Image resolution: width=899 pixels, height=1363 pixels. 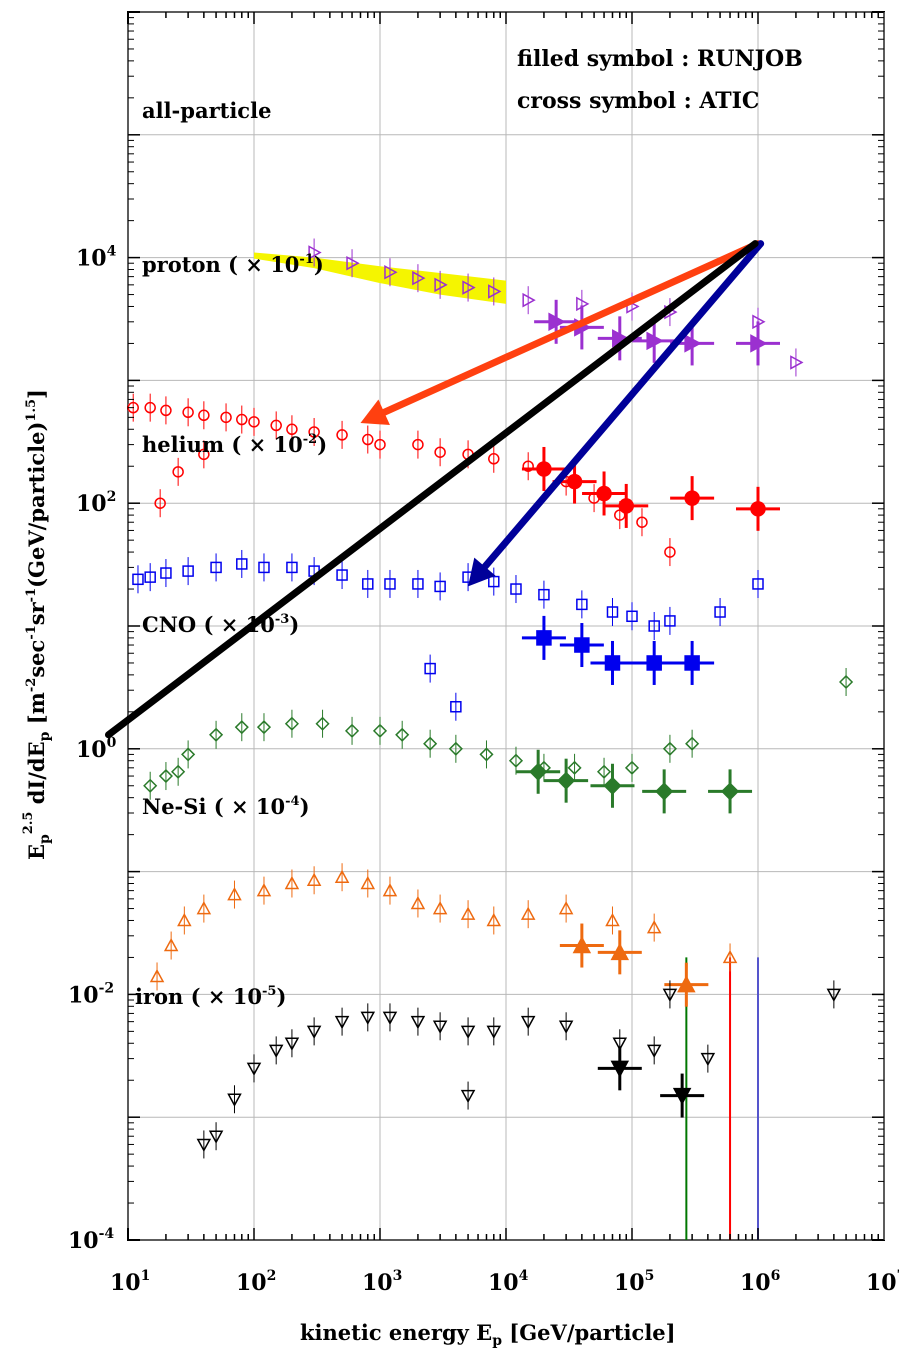 I want to click on x-tick-label: 101, so click(x=130, y=1282).